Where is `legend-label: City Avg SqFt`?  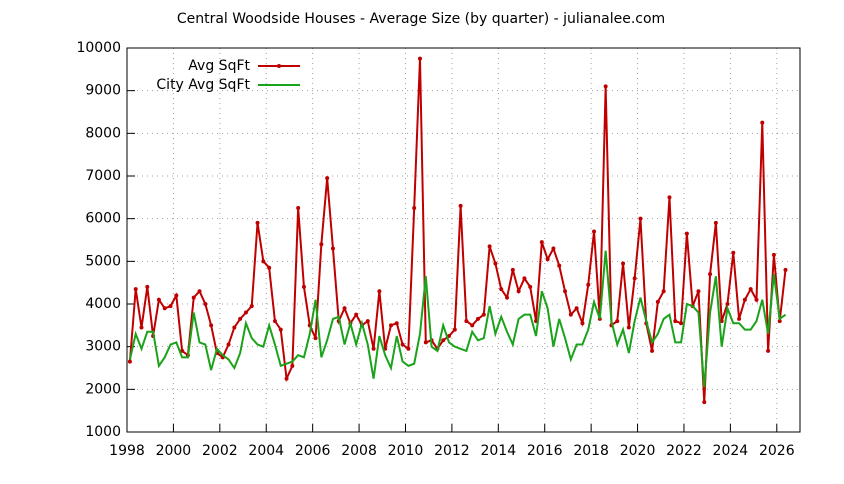 legend-label: City Avg SqFt is located at coordinates (203, 85).